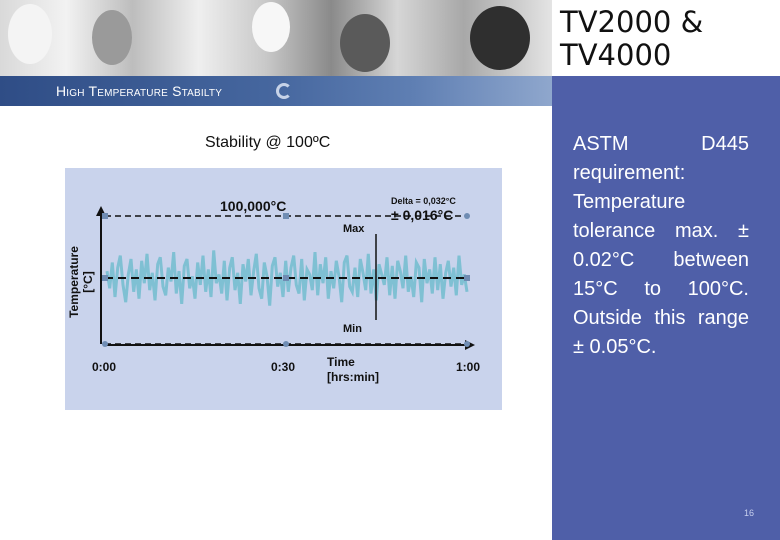  What do you see at coordinates (352, 329) in the screenshot?
I see `min-label: Min` at bounding box center [352, 329].